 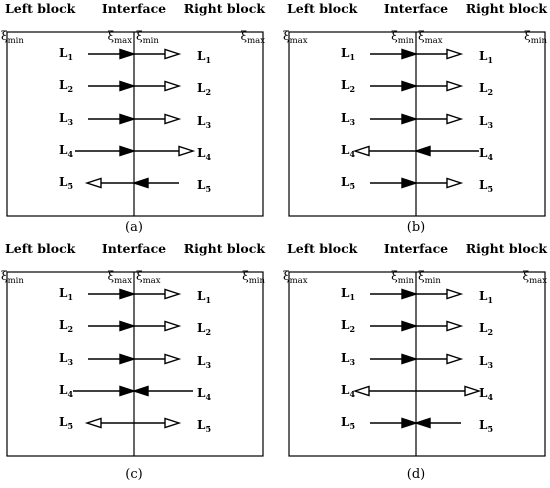 I want to click on panel-caption: (c), so click(x=133, y=474).